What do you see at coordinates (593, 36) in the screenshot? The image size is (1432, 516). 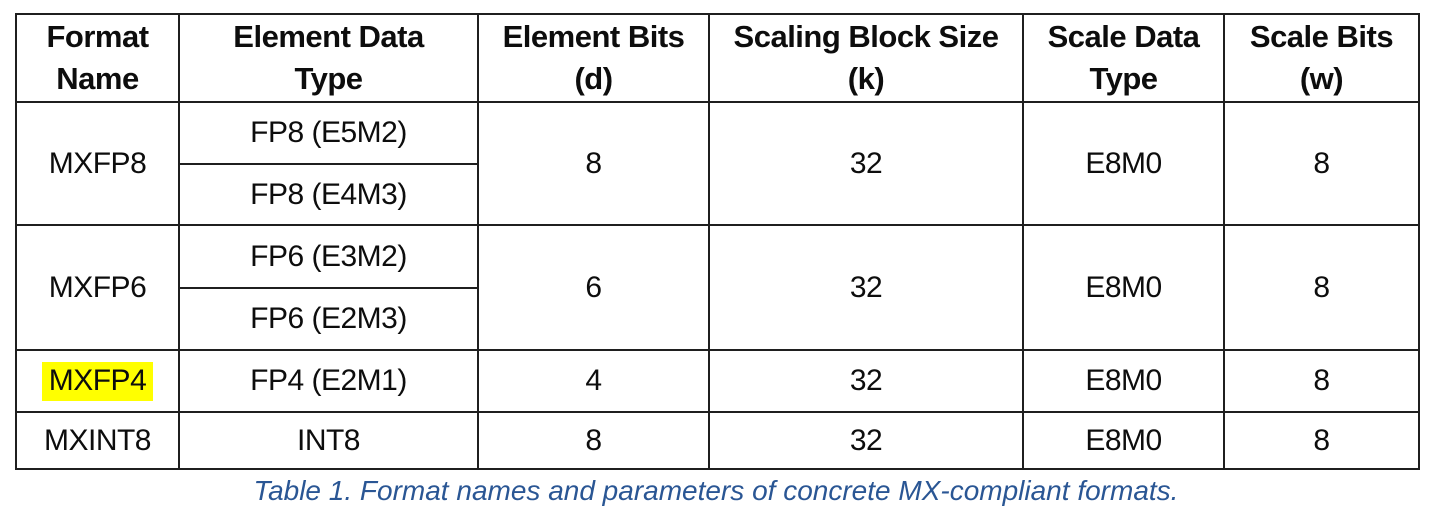 I see `header-line: Element Bits` at bounding box center [593, 36].